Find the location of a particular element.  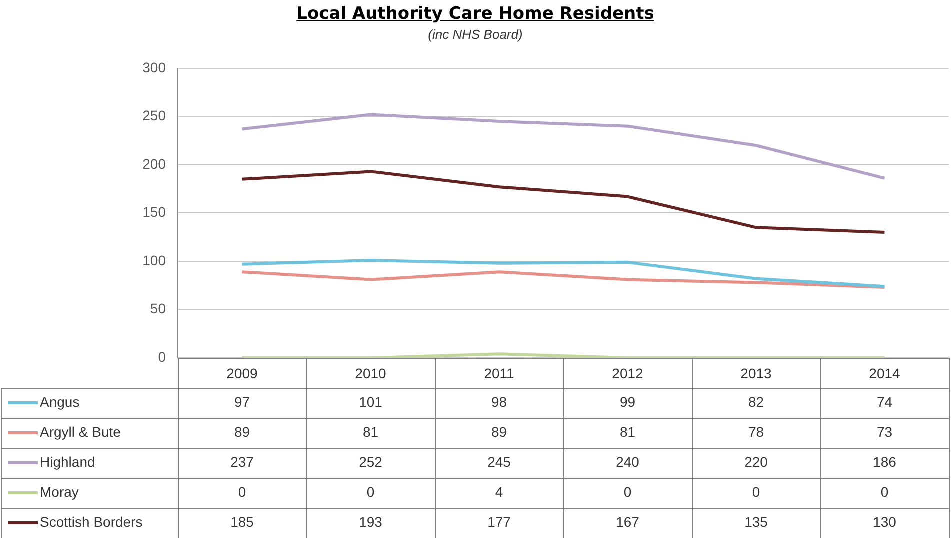

legend-label: Angus is located at coordinates (60, 402).